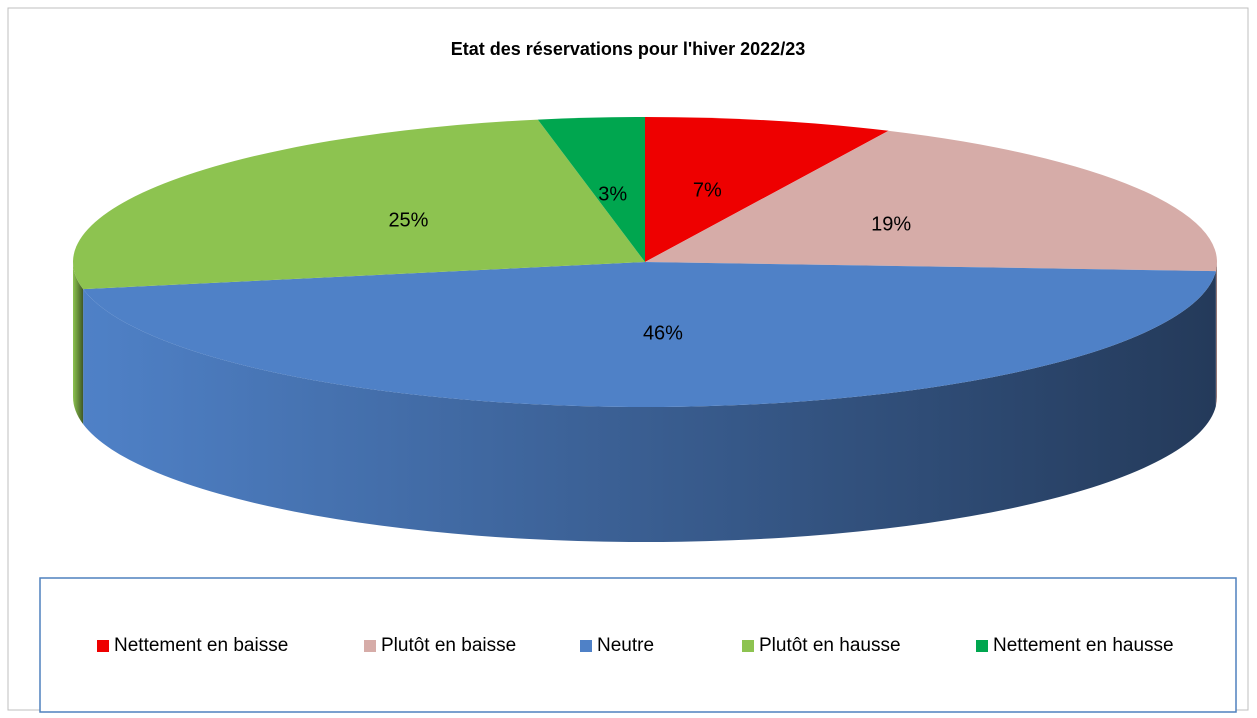  Describe the element at coordinates (830, 645) in the screenshot. I see `legend-label: Plutôt en hausse` at that location.